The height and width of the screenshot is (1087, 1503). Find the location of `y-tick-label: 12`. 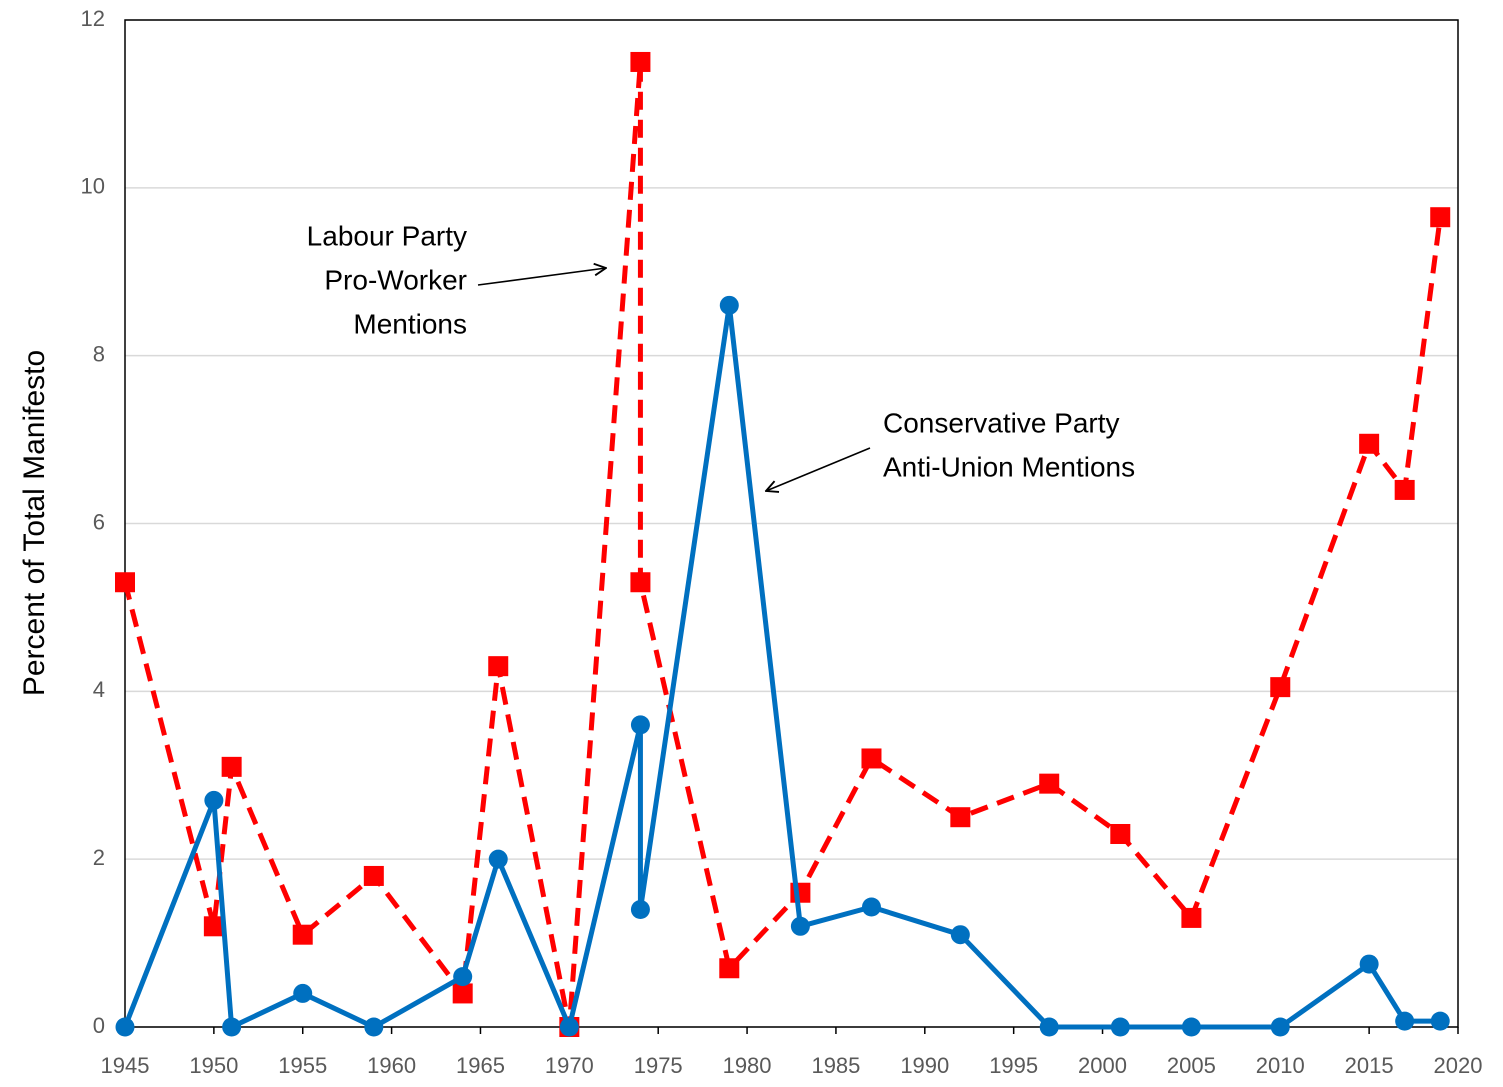

y-tick-label: 12 is located at coordinates (93, 18).